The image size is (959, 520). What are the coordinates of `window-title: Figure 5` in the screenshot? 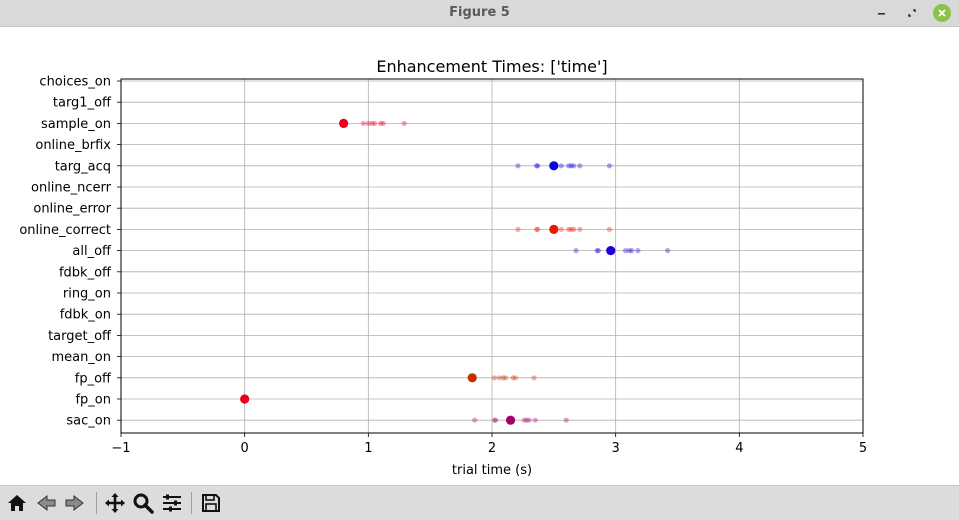 It's located at (479, 12).